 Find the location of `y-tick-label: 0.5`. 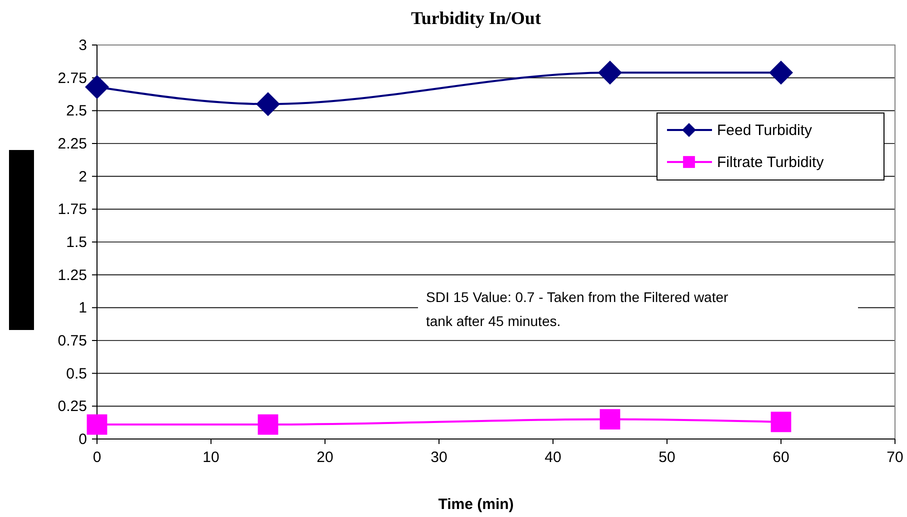

y-tick-label: 0.5 is located at coordinates (76, 373).